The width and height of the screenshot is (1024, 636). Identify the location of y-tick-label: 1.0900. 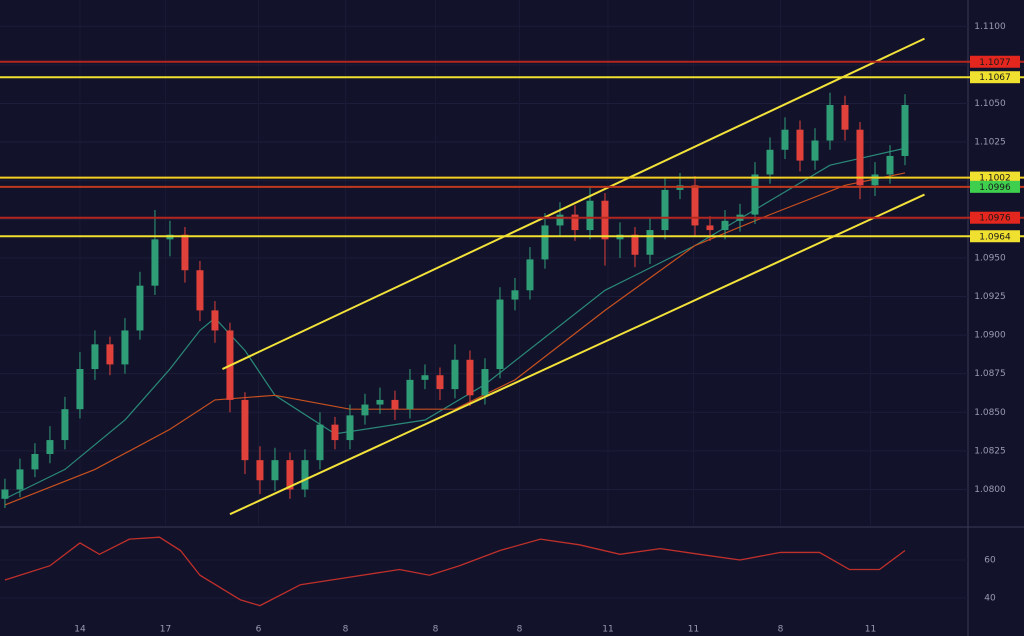
(990, 336).